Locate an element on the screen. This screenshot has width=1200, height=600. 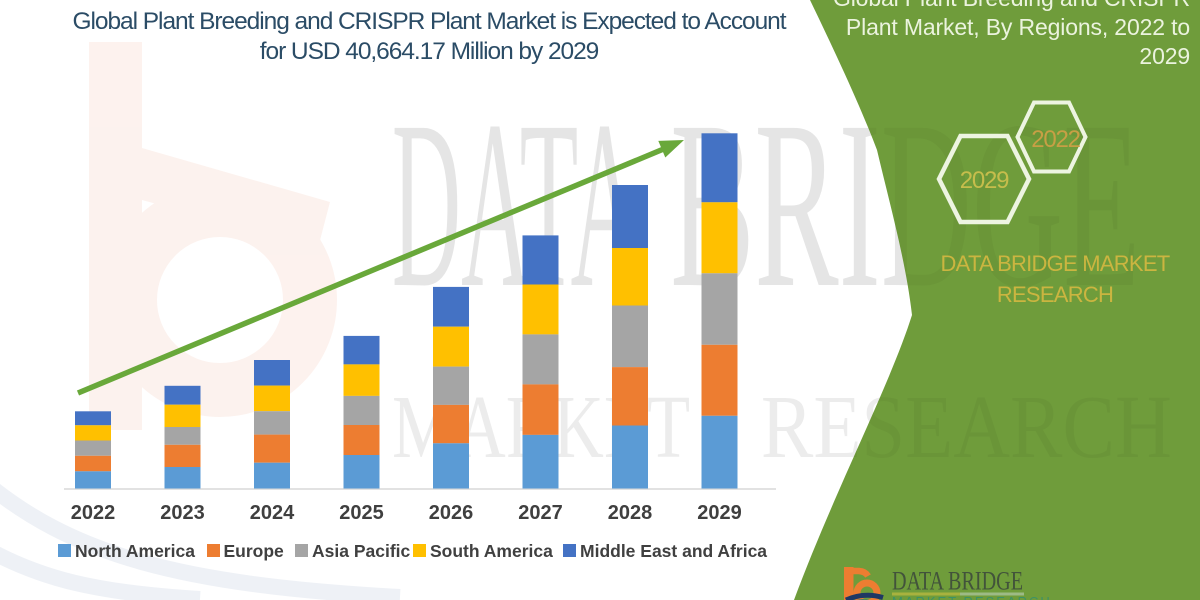
svg-text: DATA BRIDGE is located at coordinates (957, 581).